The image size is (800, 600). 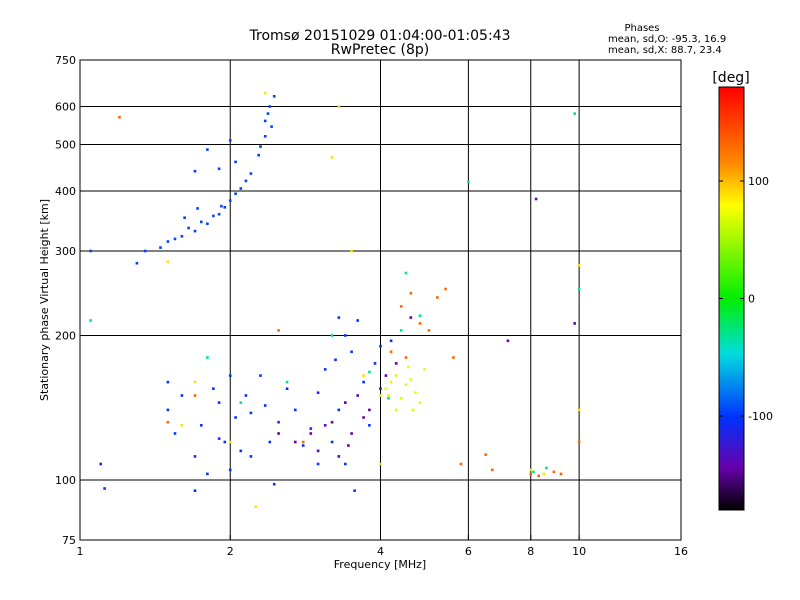 What do you see at coordinates (65, 480) in the screenshot?
I see `y-tick-label: 100` at bounding box center [65, 480].